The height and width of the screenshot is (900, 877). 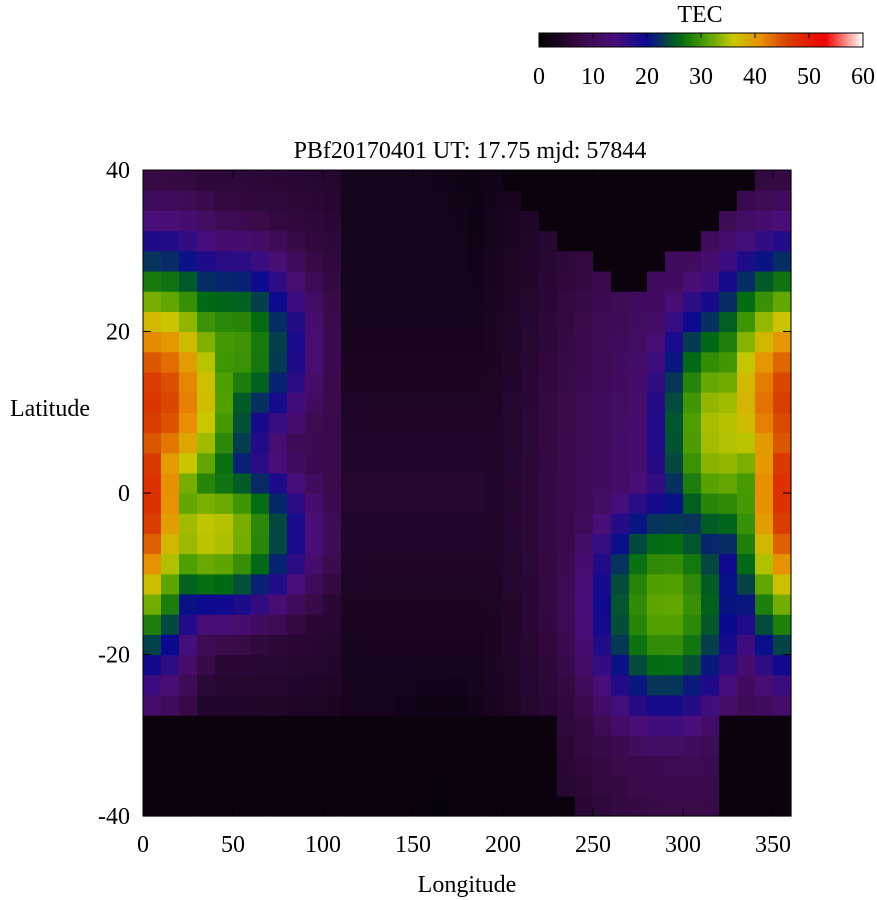 What do you see at coordinates (755, 77) in the screenshot?
I see `colorbar-tick-label: 40` at bounding box center [755, 77].